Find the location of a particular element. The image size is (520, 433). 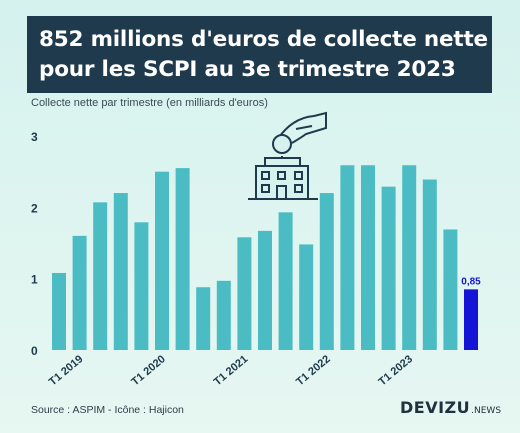

y-tick-label: 3 is located at coordinates (34, 137).